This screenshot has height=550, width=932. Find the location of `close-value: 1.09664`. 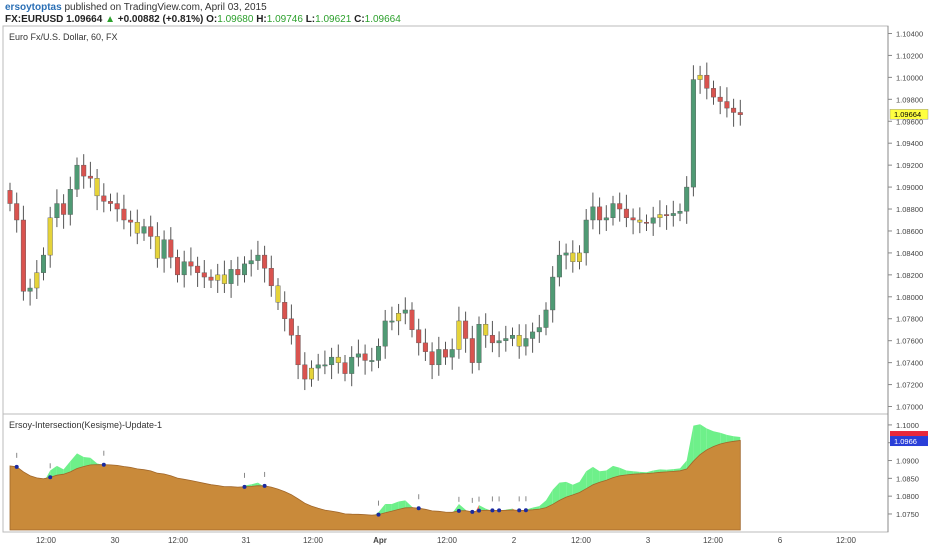

close-value: 1.09664 is located at coordinates (382, 19).